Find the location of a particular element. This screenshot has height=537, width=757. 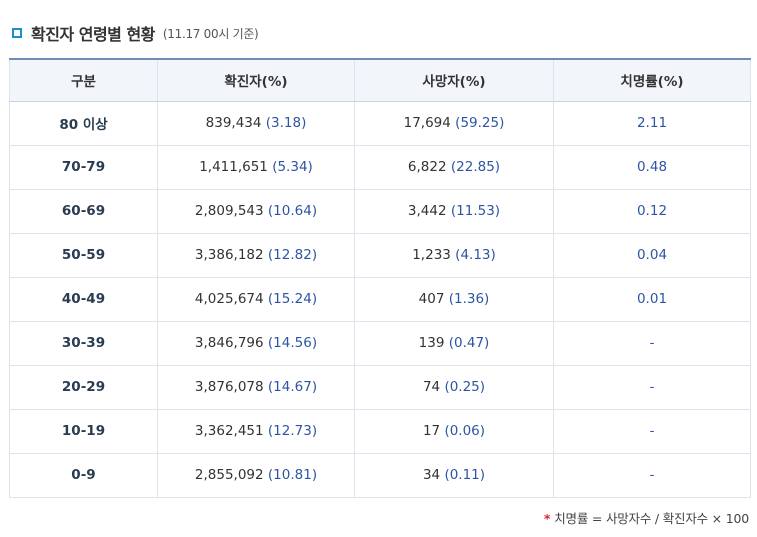

header-row: 구분 확진자(%) 사망자(%) 치명률(%) is located at coordinates (380, 80).